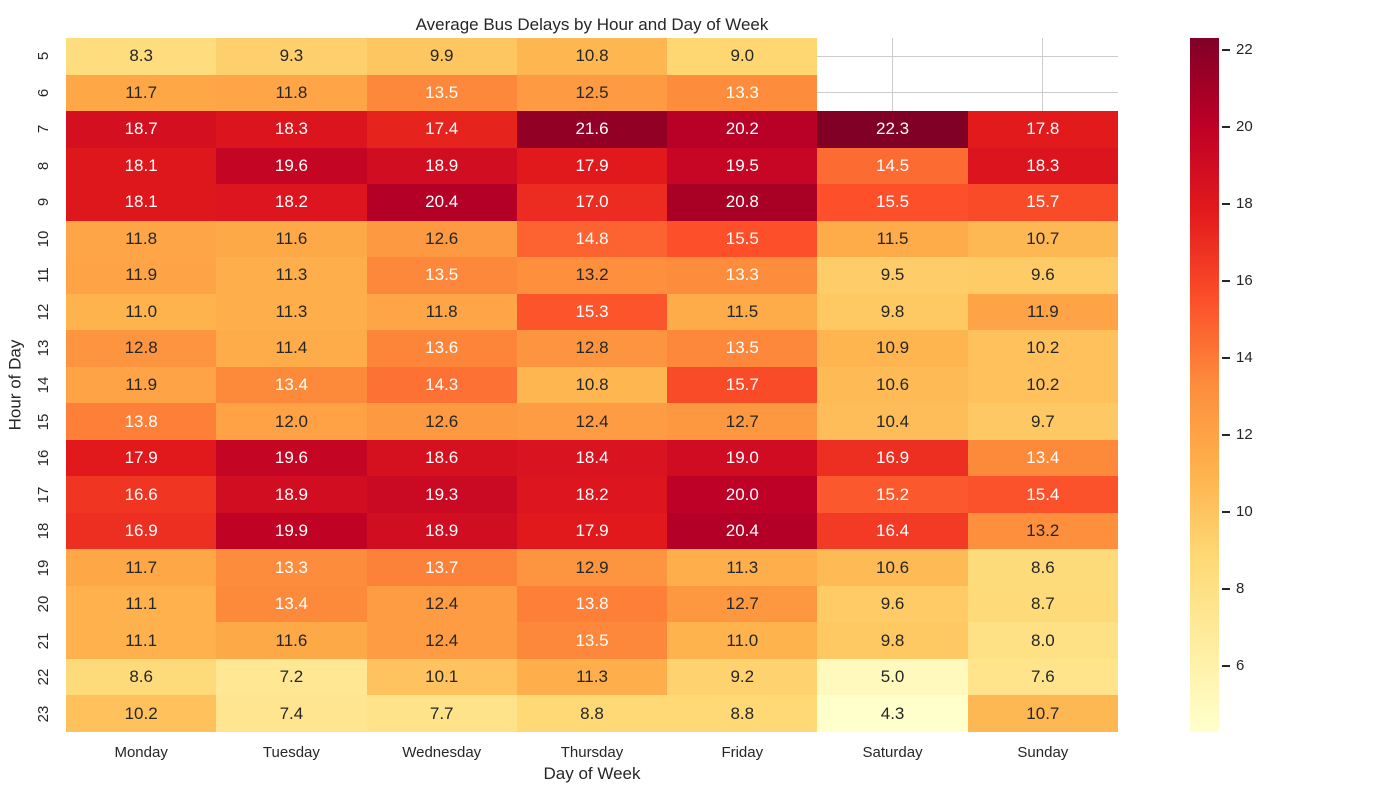  I want to click on heatmap-cell: 14.8, so click(592, 239).